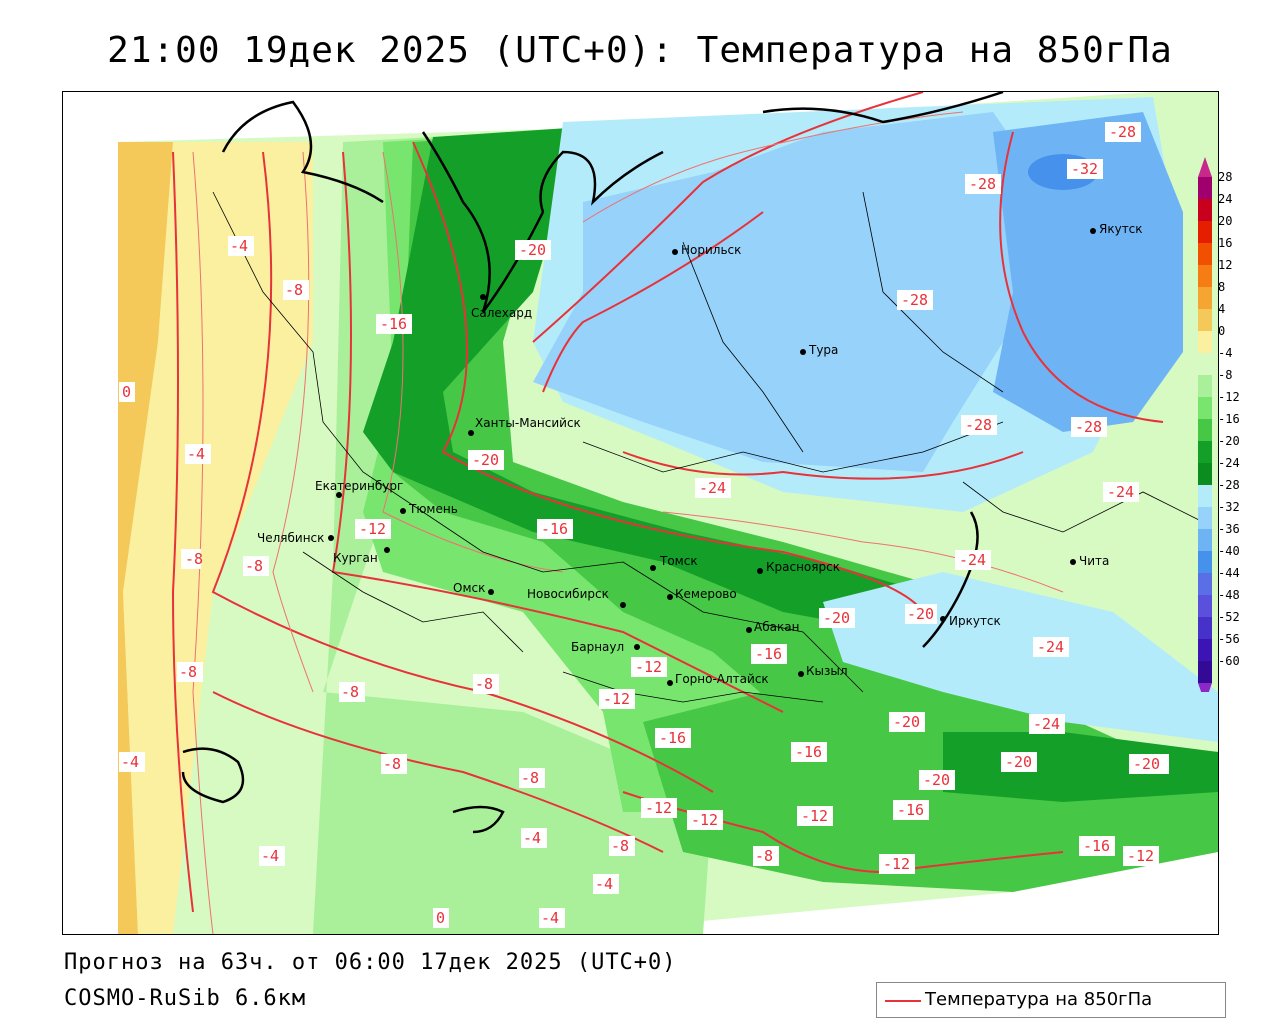 This screenshot has width=1280, height=1024. I want to click on city-label: Тура, so click(823, 350).